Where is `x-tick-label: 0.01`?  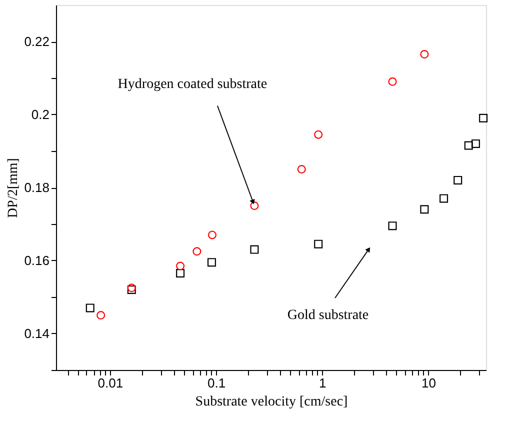
x-tick-label: 0.01 is located at coordinates (111, 383).